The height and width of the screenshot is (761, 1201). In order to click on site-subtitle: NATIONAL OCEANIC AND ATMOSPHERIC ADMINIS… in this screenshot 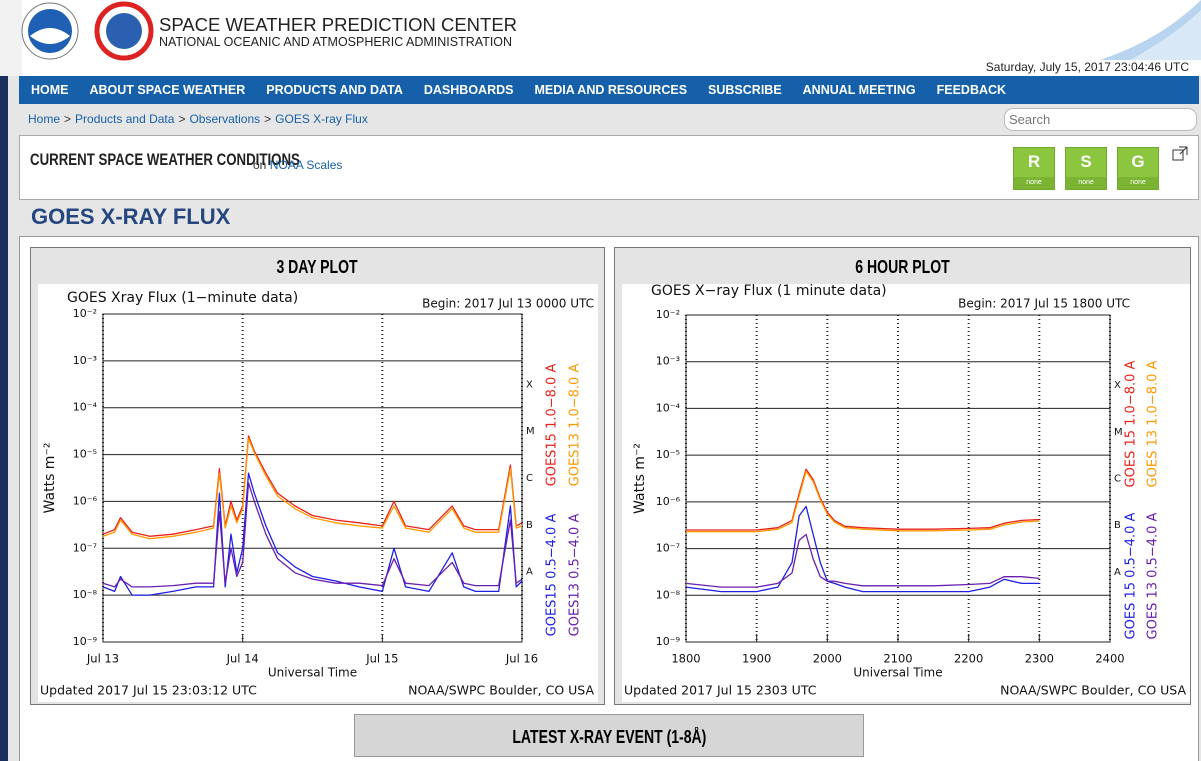, I will do `click(336, 42)`.